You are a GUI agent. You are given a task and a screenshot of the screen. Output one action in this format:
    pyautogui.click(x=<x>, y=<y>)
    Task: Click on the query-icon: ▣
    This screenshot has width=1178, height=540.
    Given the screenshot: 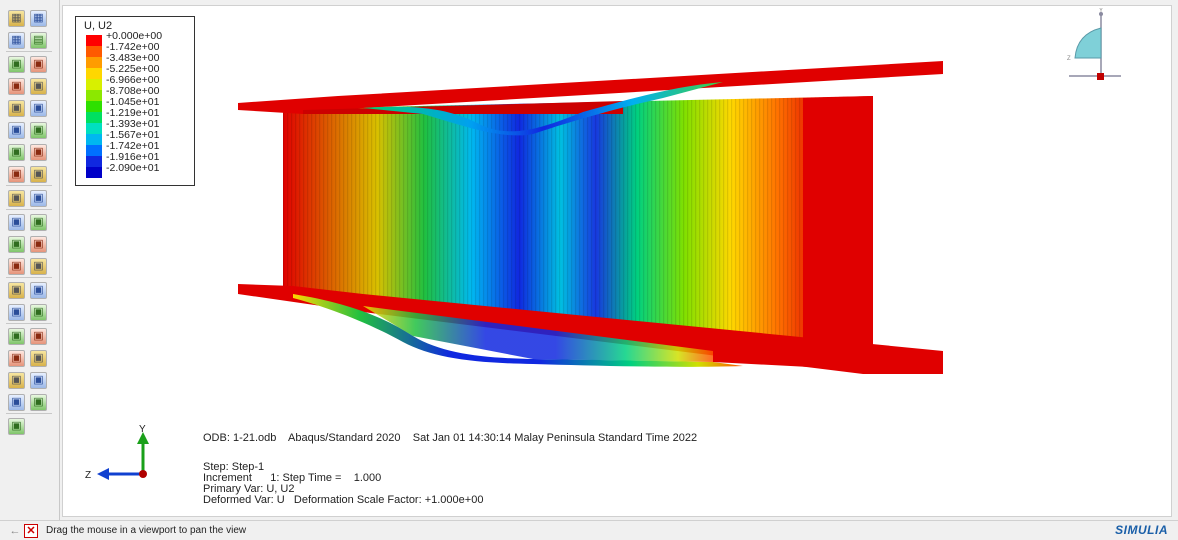 What is the action you would take?
    pyautogui.click(x=16, y=336)
    